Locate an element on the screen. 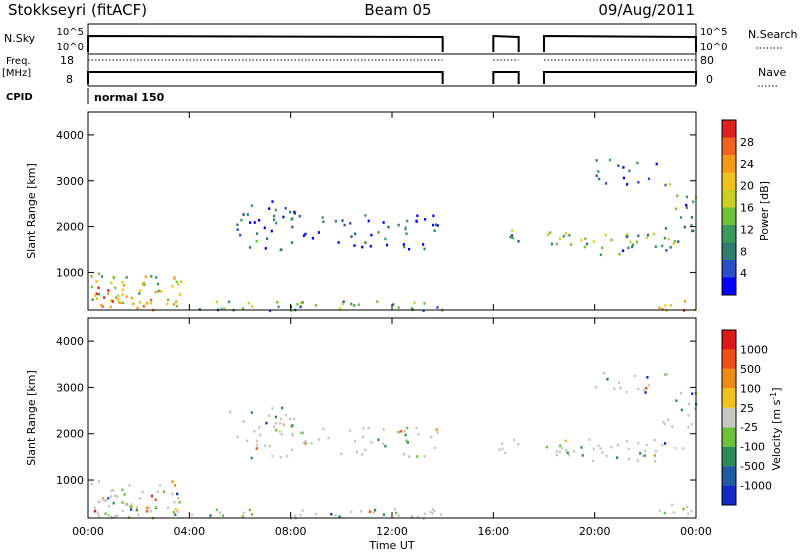 Image resolution: width=800 pixels, height=554 pixels. date-title: 09/Aug/2011 is located at coordinates (646, 10).